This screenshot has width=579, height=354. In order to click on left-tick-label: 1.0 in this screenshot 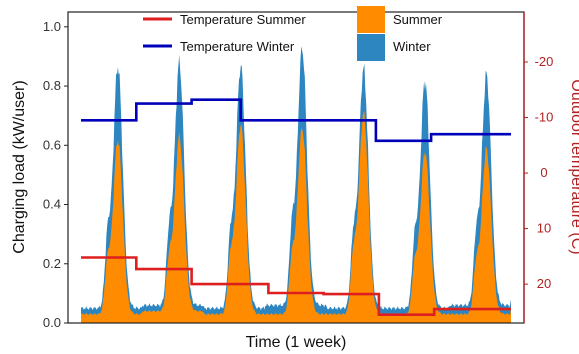, I will do `click(52, 26)`.